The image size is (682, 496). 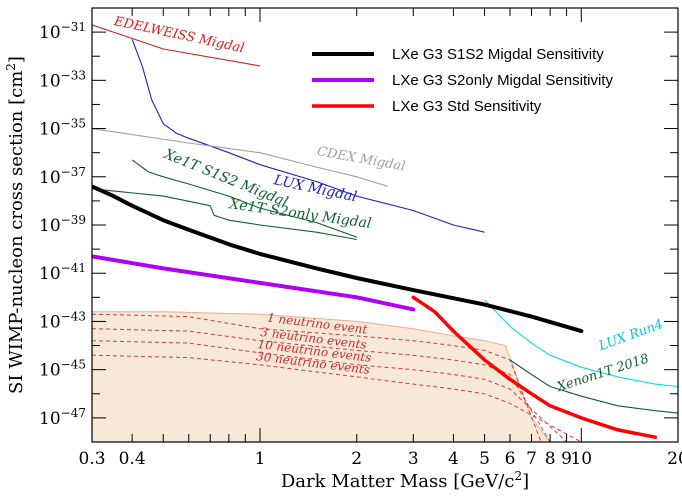 I want to click on x-tick-label: 10, so click(x=581, y=459).